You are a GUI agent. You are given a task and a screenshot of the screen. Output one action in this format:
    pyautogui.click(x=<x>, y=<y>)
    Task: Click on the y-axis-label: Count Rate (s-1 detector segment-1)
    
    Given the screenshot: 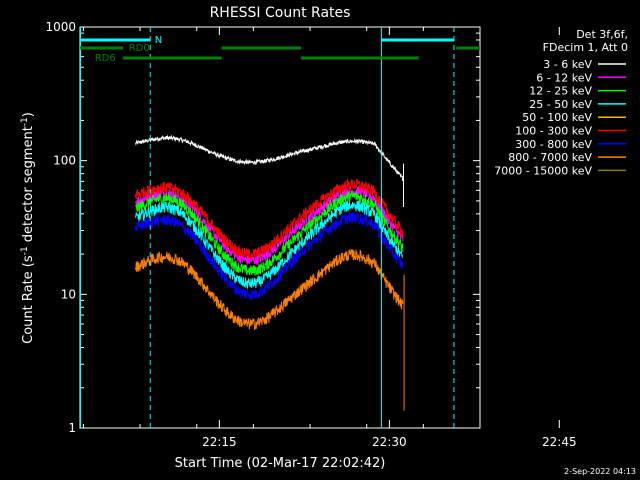 What is the action you would take?
    pyautogui.click(x=28, y=228)
    